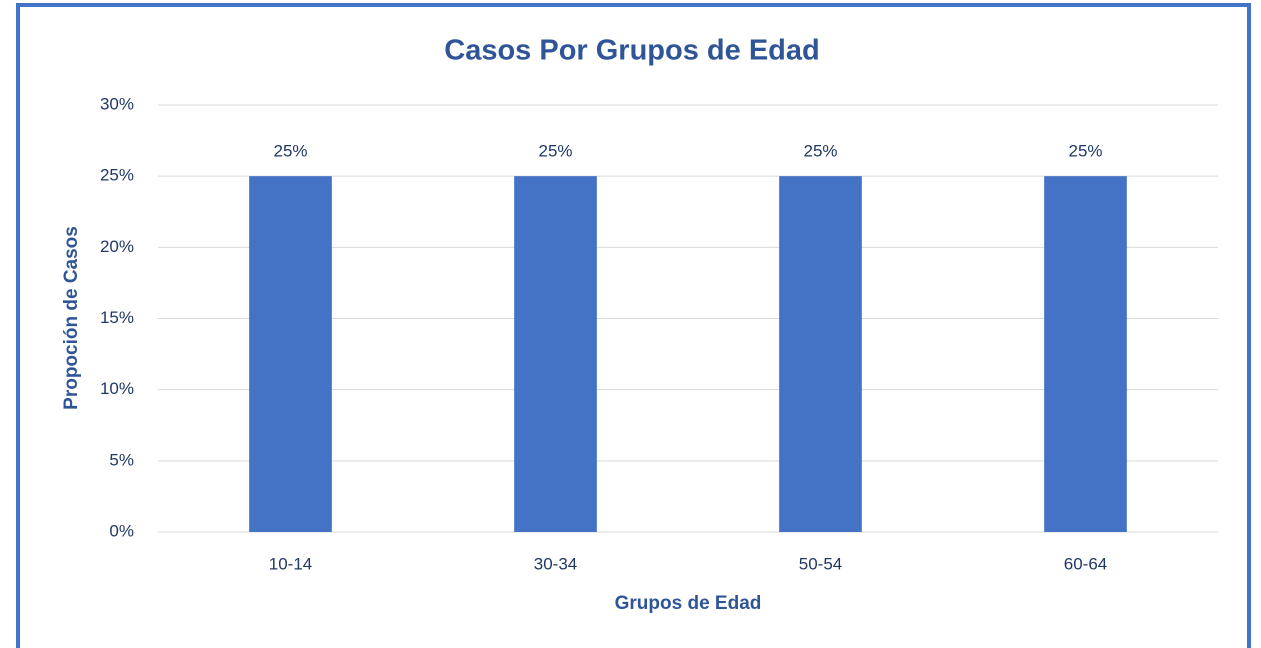  I want to click on y-tick-label: 20%, so click(117, 246).